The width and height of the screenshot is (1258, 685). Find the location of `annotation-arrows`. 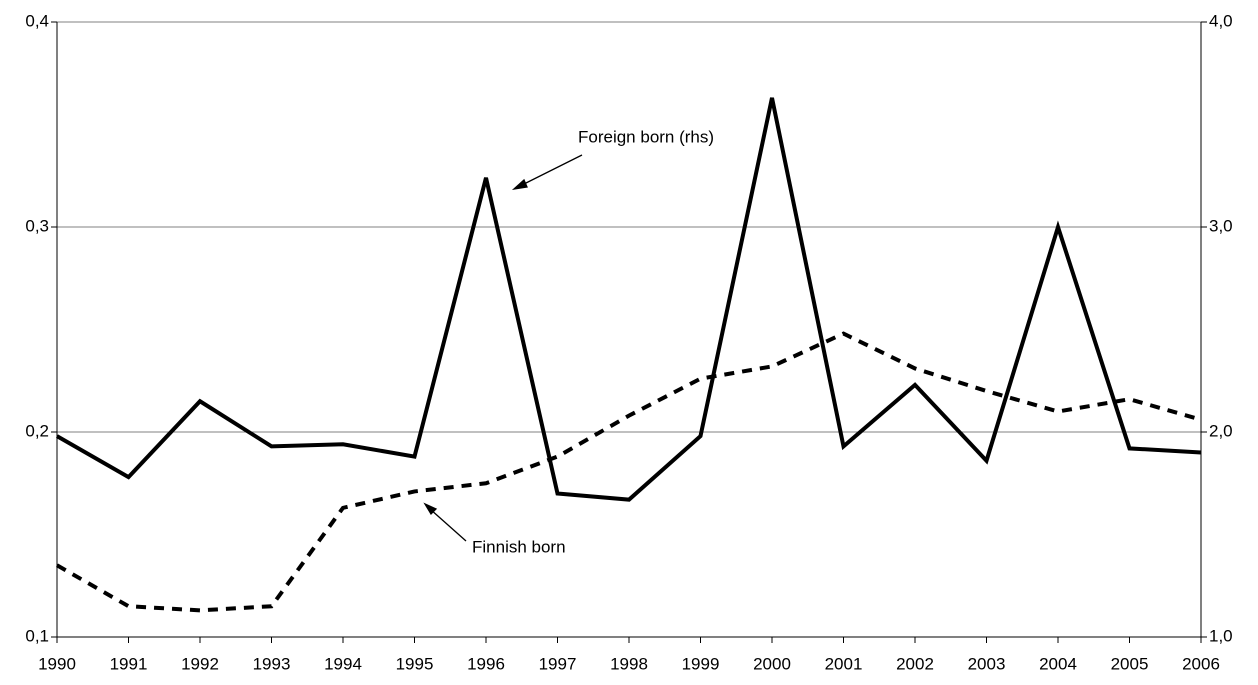

annotation-arrows is located at coordinates (503, 348).